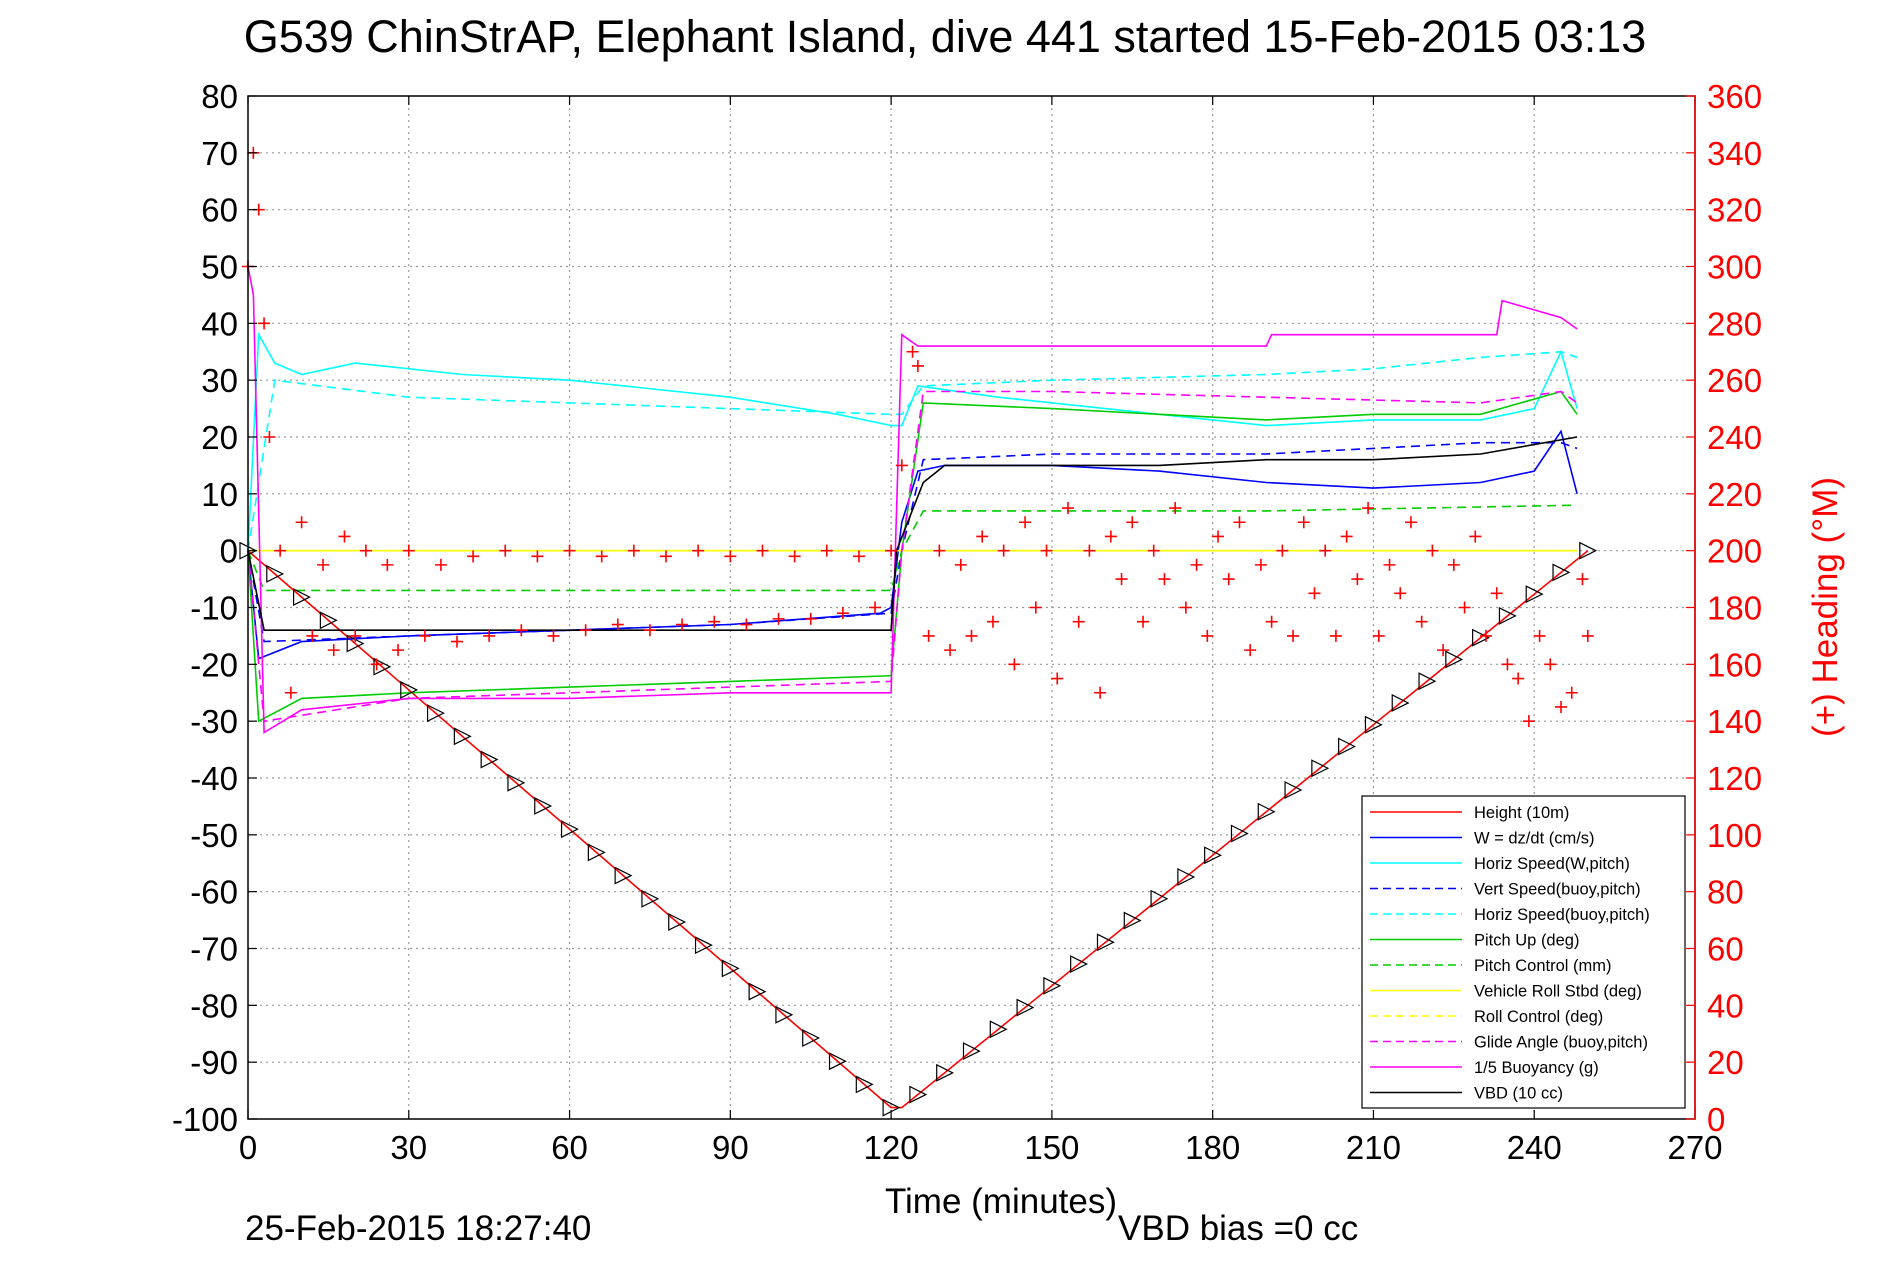  What do you see at coordinates (219, 437) in the screenshot?
I see `y-tick-label: 20` at bounding box center [219, 437].